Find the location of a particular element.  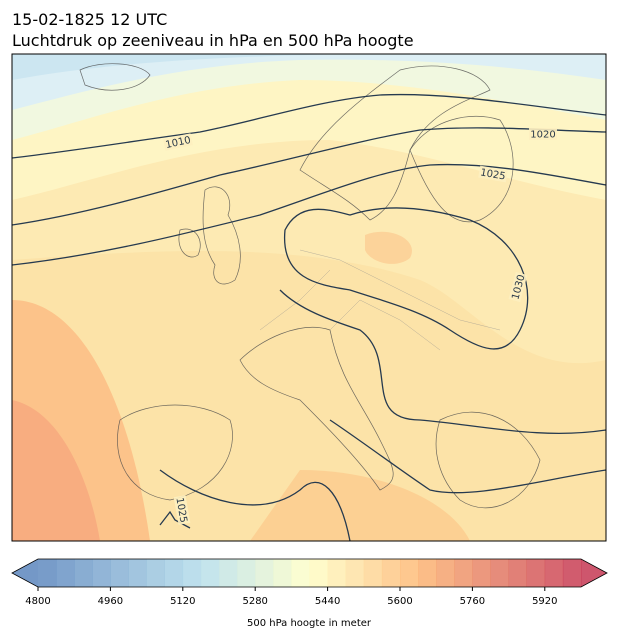

country-border is located at coordinates (380, 300).